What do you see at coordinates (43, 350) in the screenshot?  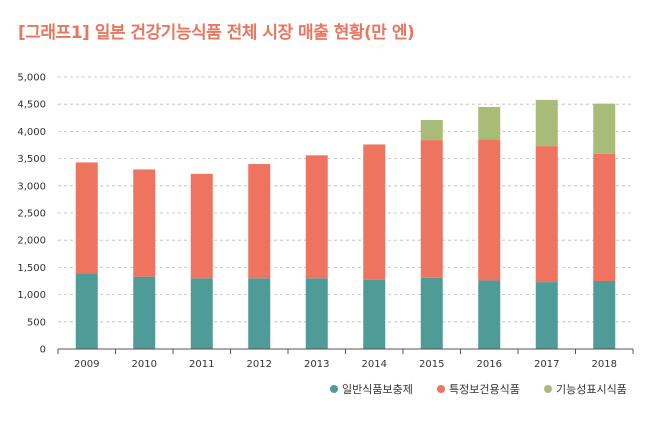 I see `y-tick-label: 0` at bounding box center [43, 350].